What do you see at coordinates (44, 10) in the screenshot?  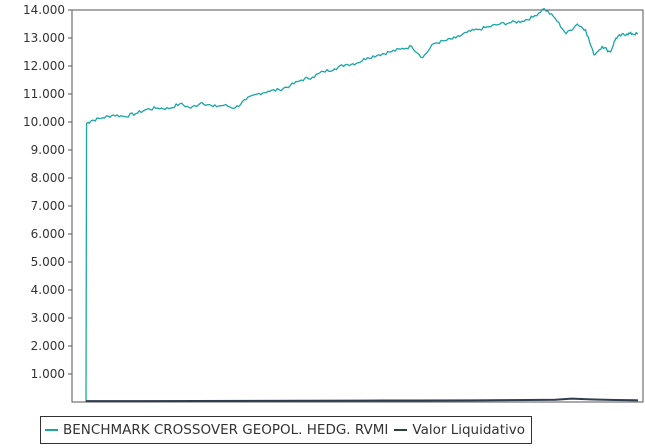 I see `y-tick-label: 14.000` at bounding box center [44, 10].